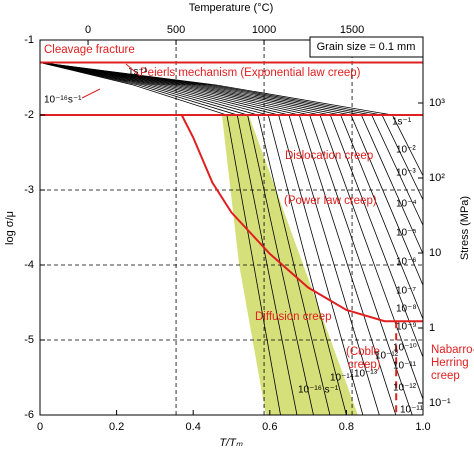 The image size is (474, 452). I want to click on field-label: Nabarro-, so click(452, 350).